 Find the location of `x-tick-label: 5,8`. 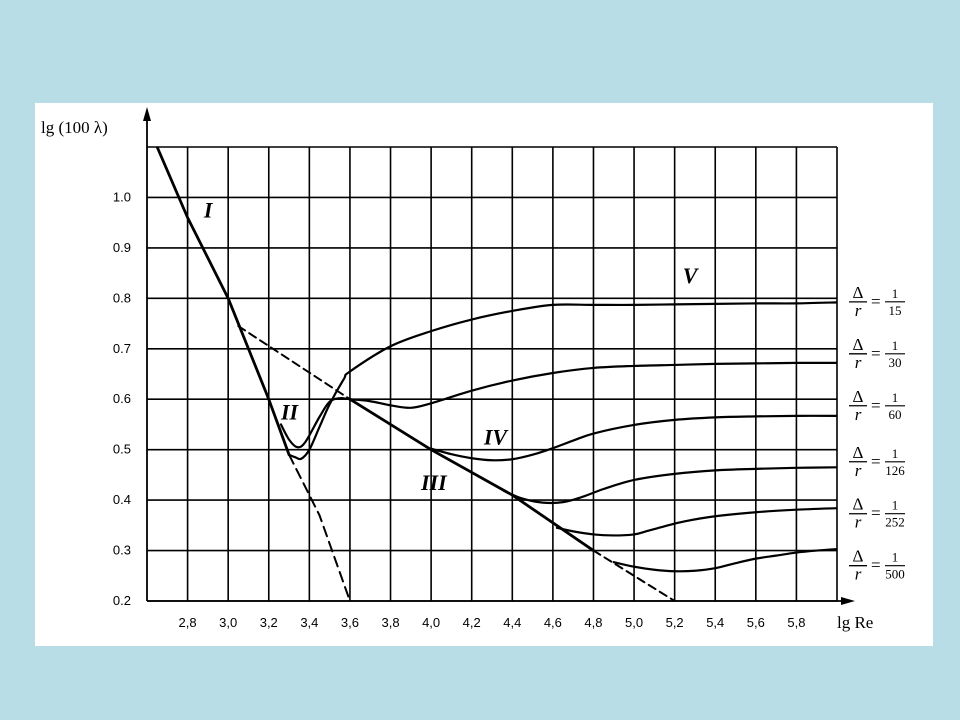

x-tick-label: 5,8 is located at coordinates (796, 622).